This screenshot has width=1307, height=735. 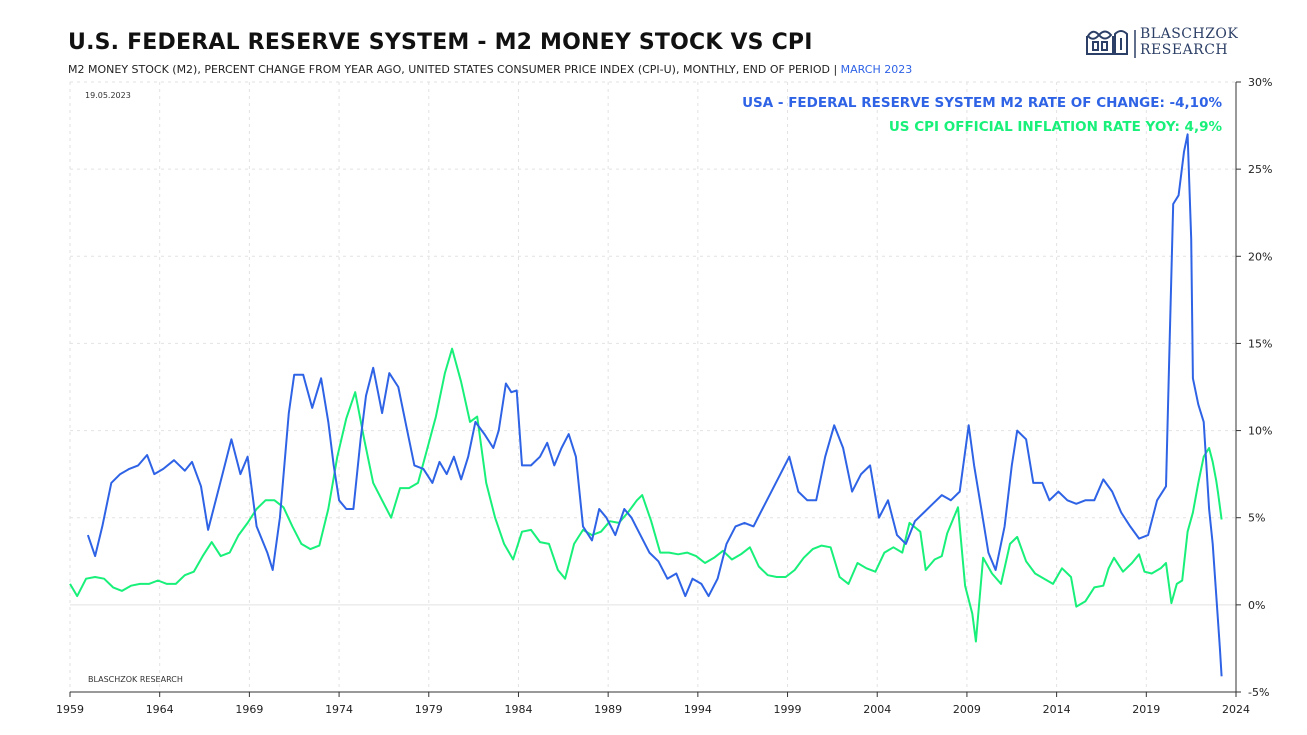 What do you see at coordinates (698, 709) in the screenshot?
I see `x-tick-label: 1994` at bounding box center [698, 709].